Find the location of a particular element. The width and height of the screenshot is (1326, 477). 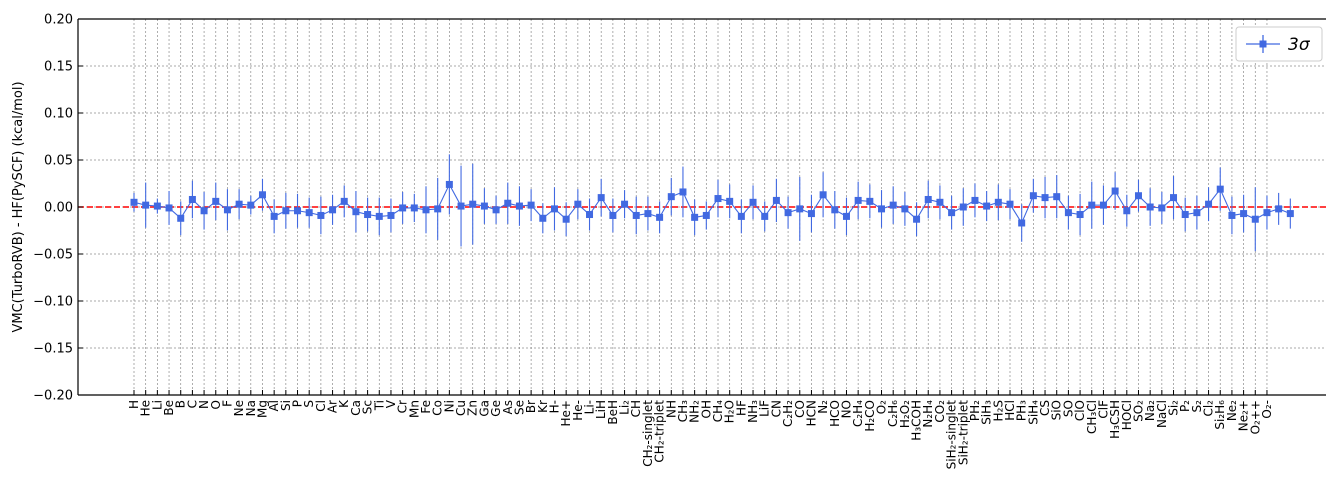

x-tick-label: Cu is located at coordinates (461, 408).